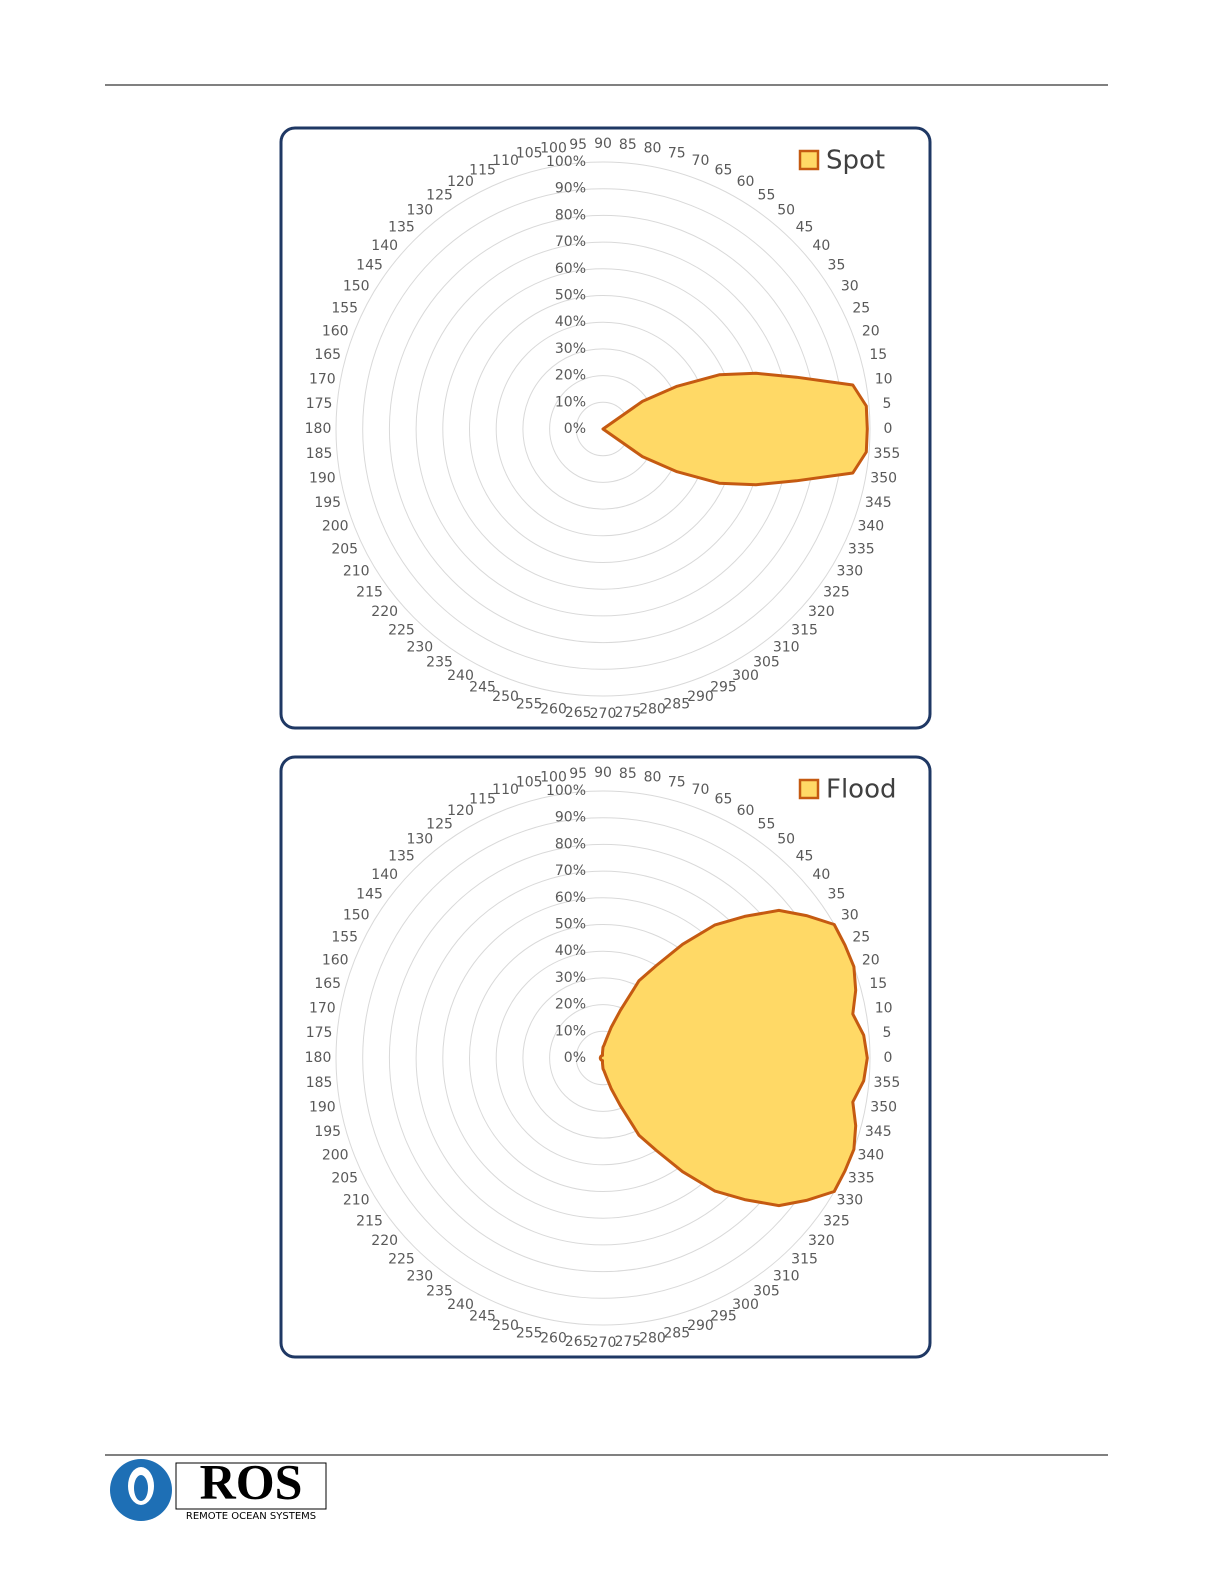  I want to click on angle-label: 220, so click(384, 612).